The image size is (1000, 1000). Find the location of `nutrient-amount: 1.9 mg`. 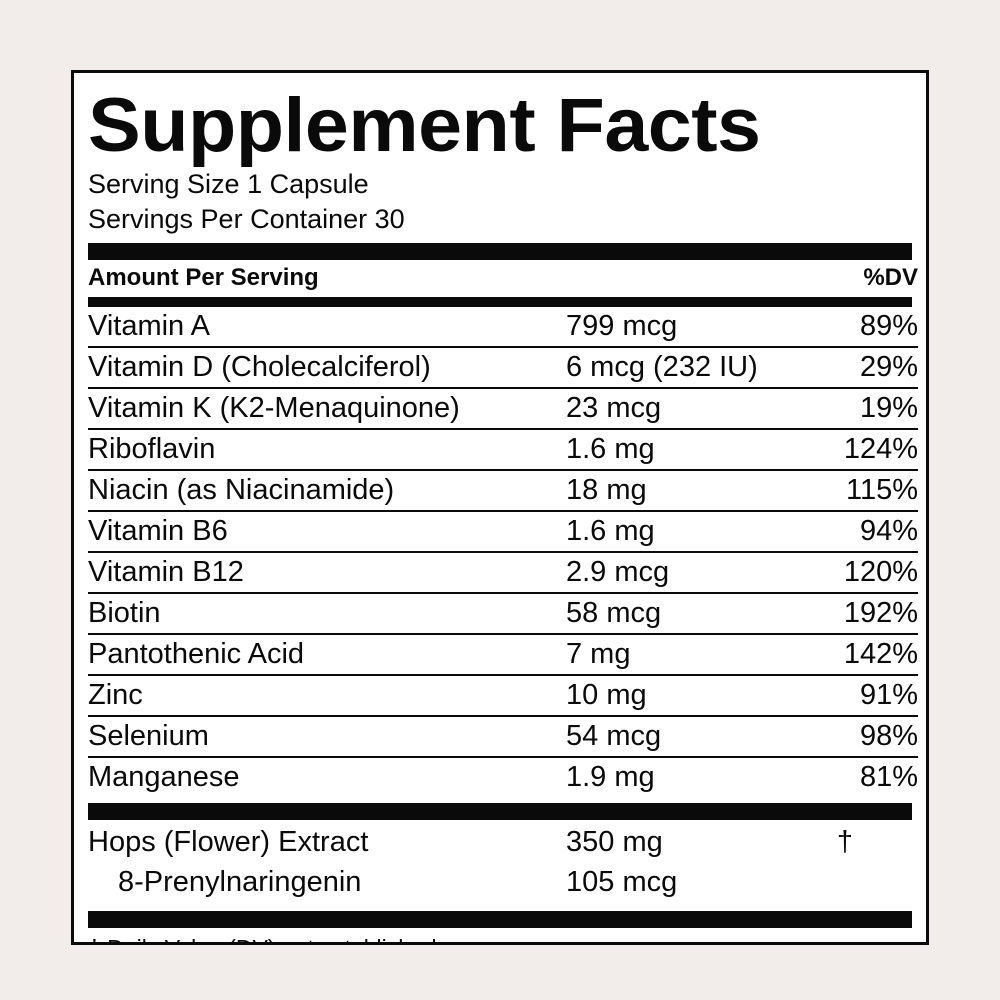

nutrient-amount: 1.9 mg is located at coordinates (610, 777).